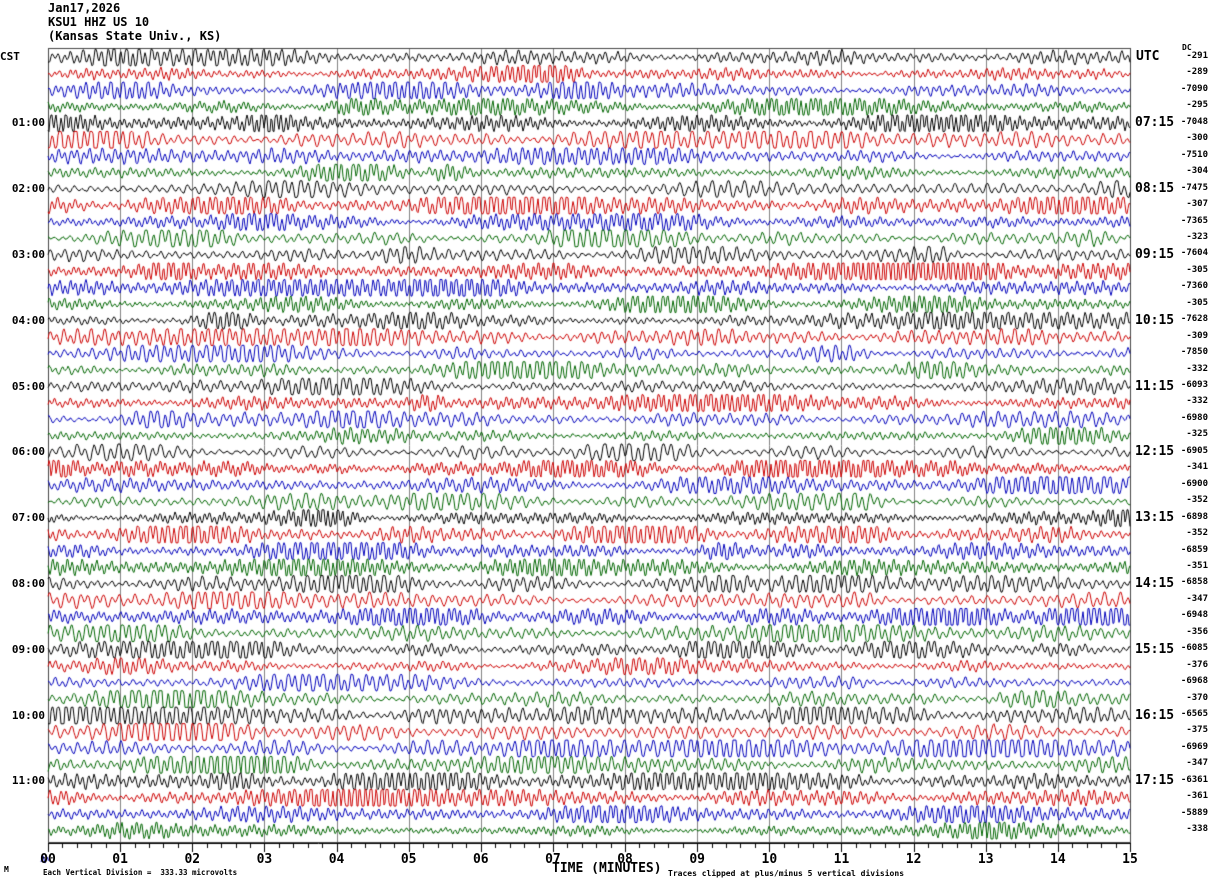 The image size is (1210, 886). I want to click on dc-offset-value: -5889, so click(1194, 812).